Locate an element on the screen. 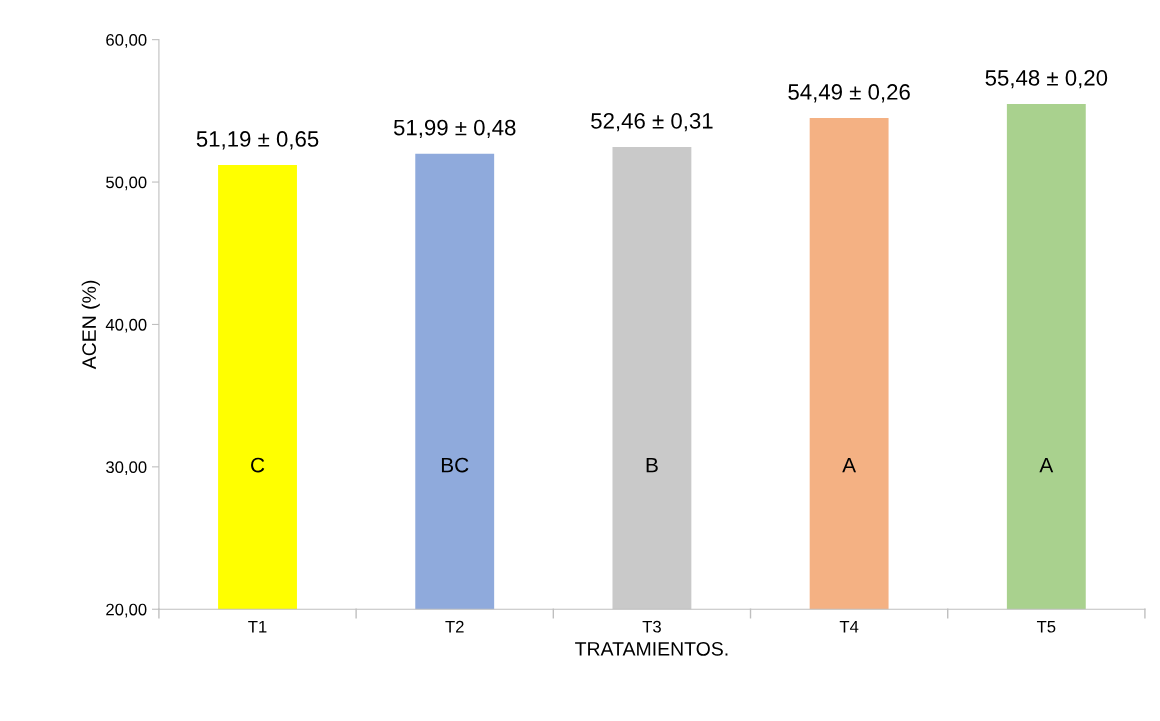  annotation: BC is located at coordinates (455, 465).